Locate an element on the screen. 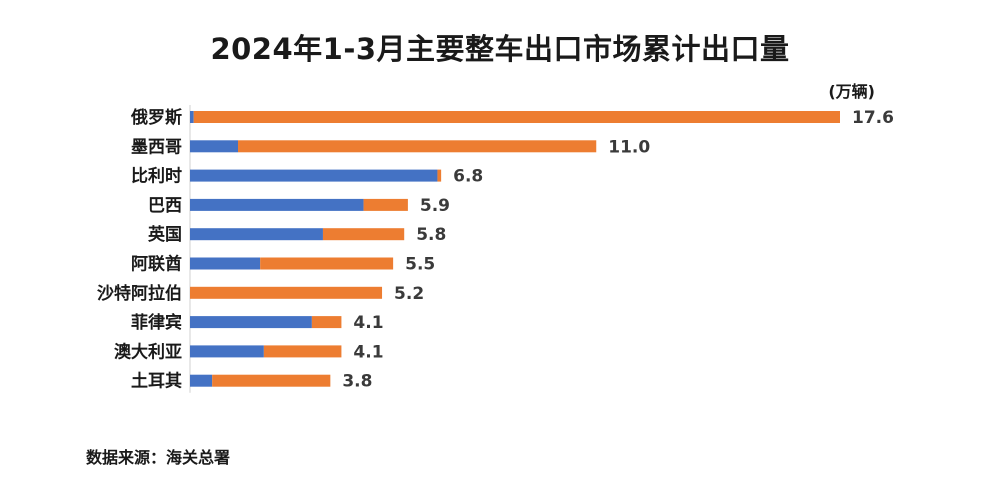  value-label: 5.2 is located at coordinates (409, 294).